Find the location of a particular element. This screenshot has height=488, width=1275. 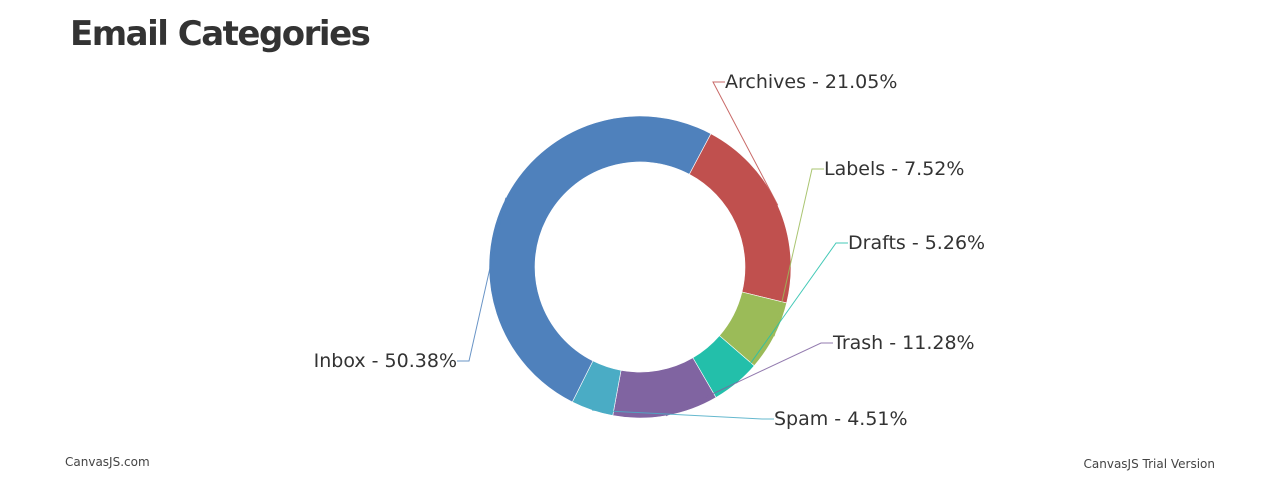

leader-line-drafts is located at coordinates (792, 313).